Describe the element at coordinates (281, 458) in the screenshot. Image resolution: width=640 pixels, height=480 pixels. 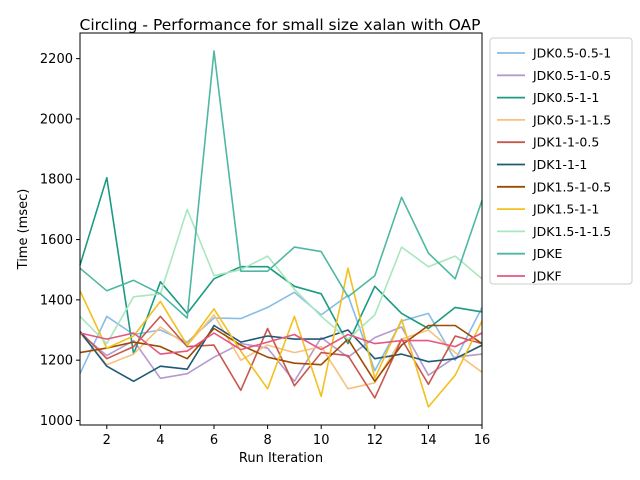
I see `x-axis-label: Run Iteration` at that location.